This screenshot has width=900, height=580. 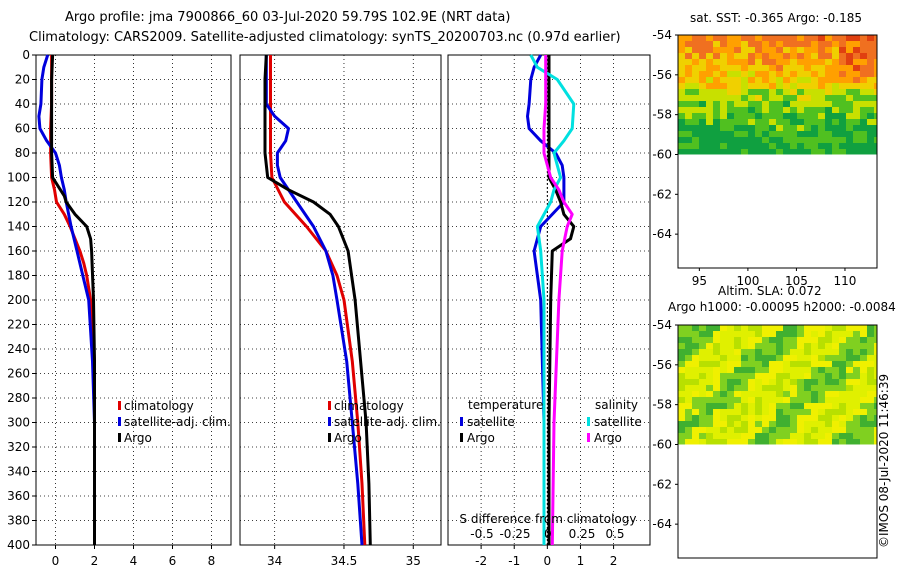 What do you see at coordinates (548, 519) in the screenshot?
I see `xlabel: S difference from climatology` at bounding box center [548, 519].